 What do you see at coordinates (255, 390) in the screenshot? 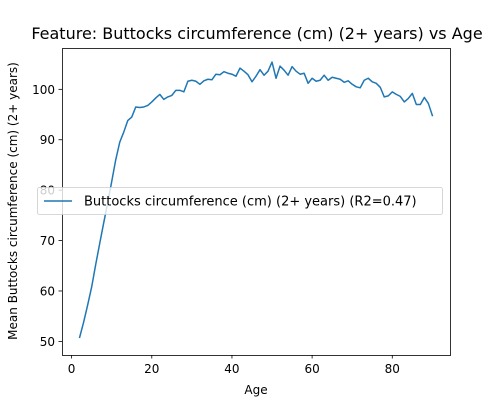
I see `x-axis-label: Age` at bounding box center [255, 390].